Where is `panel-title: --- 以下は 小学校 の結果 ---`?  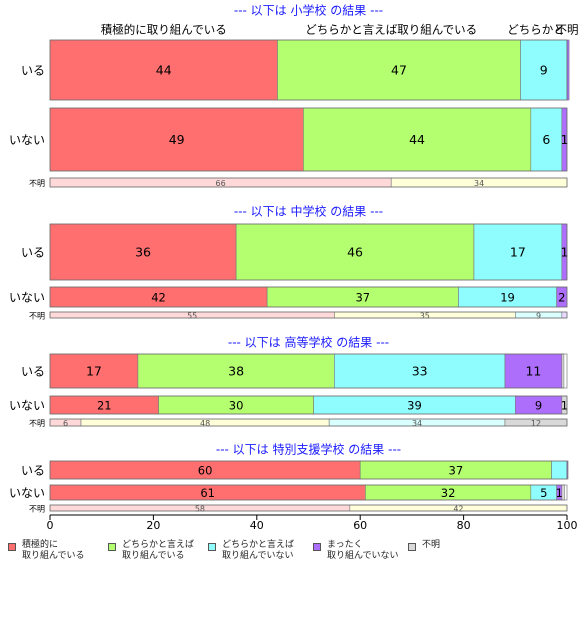
panel-title: --- 以下は 小学校 の結果 --- is located at coordinates (308, 10).